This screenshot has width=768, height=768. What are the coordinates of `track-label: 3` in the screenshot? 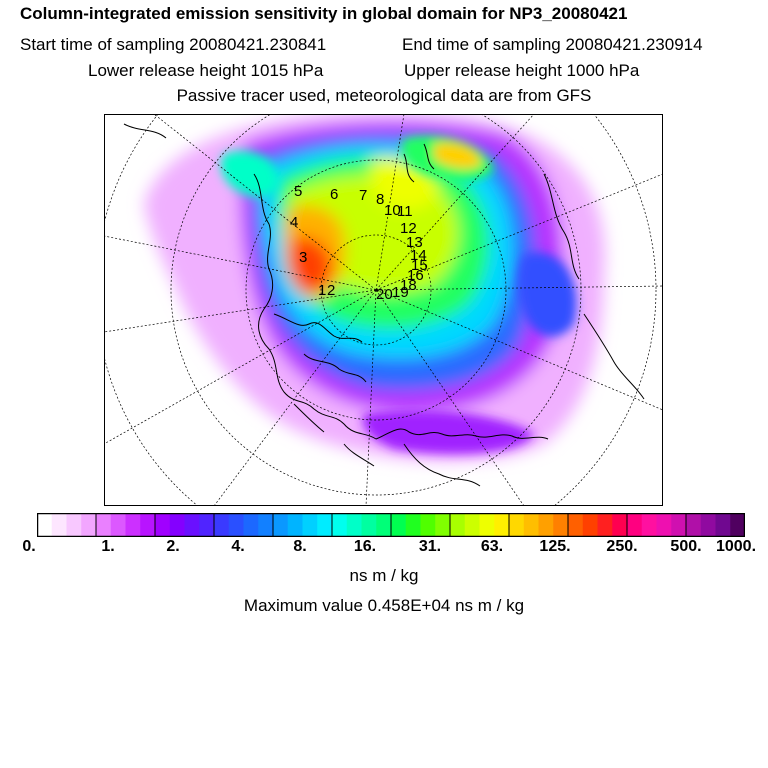 It's located at (303, 257).